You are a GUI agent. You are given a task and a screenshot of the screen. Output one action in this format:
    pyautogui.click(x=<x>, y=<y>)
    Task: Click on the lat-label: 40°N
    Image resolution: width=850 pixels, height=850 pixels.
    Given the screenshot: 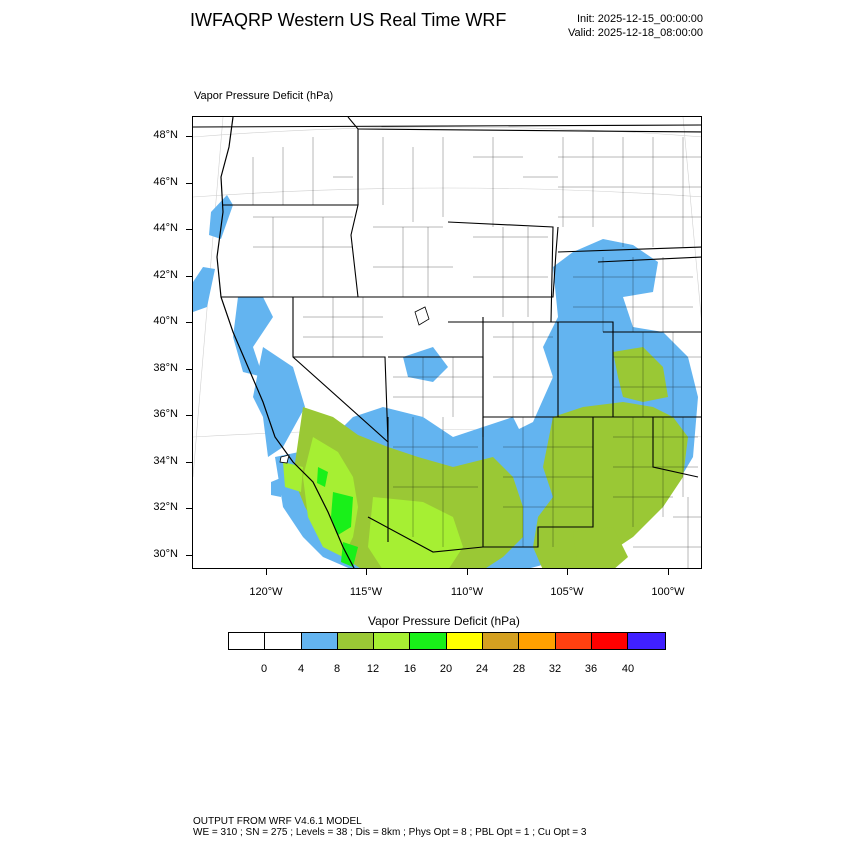 What is the action you would take?
    pyautogui.click(x=165, y=321)
    